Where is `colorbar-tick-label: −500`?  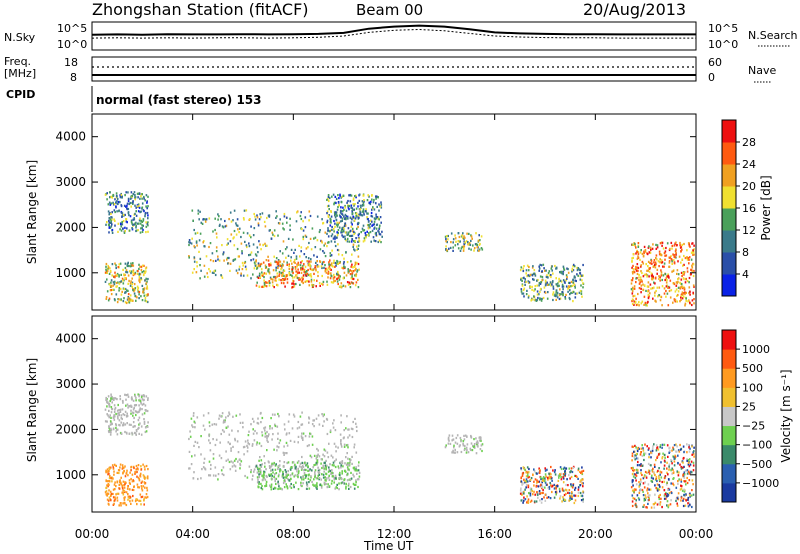
colorbar-tick-label: −500 is located at coordinates (757, 464).